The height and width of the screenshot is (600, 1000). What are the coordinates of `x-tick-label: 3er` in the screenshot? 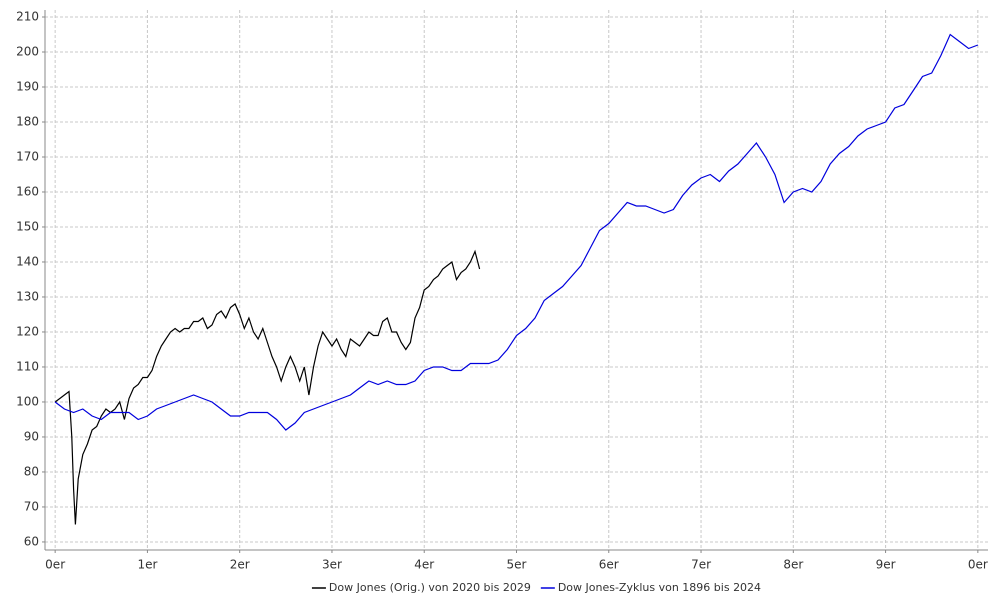 It's located at (332, 565).